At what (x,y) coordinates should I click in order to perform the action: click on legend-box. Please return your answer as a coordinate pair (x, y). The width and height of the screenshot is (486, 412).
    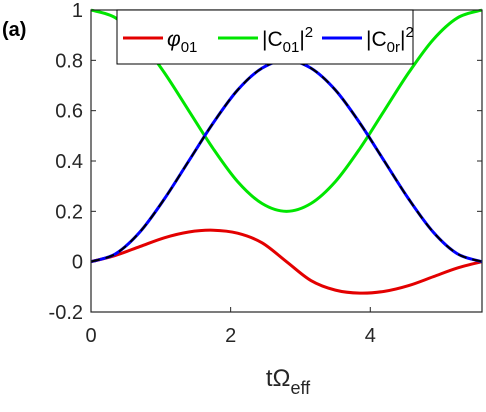
    Looking at the image, I should click on (265, 37).